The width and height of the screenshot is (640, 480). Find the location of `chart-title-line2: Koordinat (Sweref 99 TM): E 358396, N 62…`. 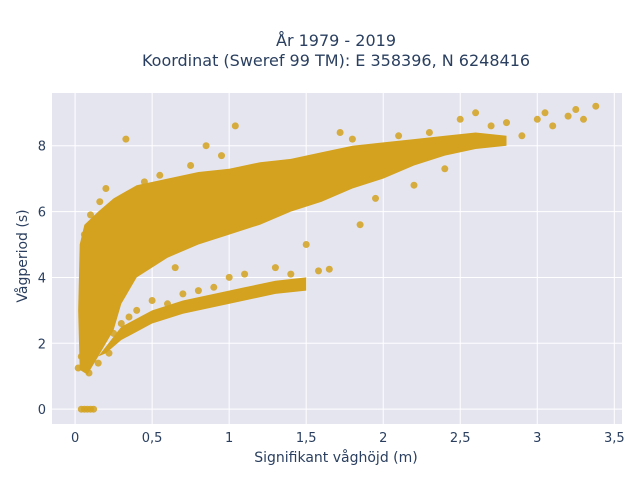

chart-title-line2: Koordinat (Sweref 99 TM): E 358396, N 62… is located at coordinates (336, 60).